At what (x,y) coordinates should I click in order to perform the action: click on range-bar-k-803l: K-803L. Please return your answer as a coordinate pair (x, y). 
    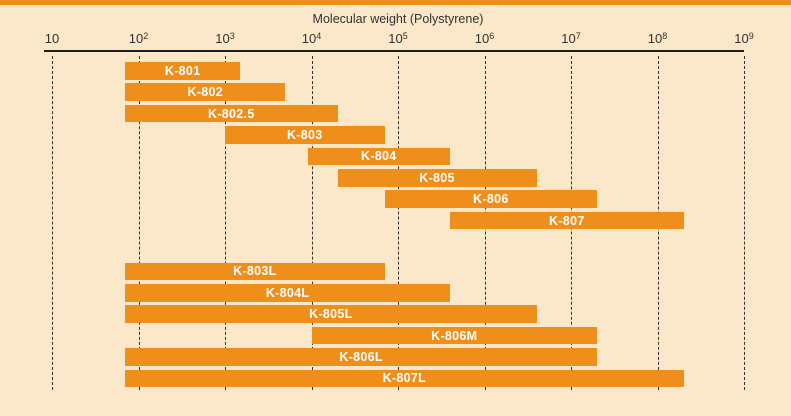
    Looking at the image, I should click on (255, 271).